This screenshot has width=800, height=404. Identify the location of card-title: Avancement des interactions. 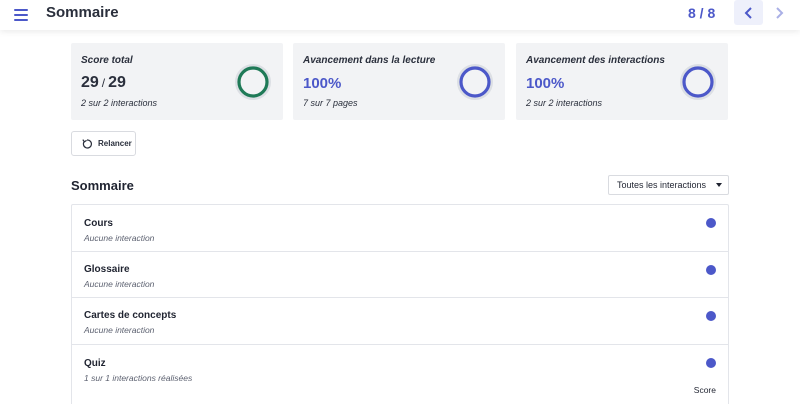
(595, 60).